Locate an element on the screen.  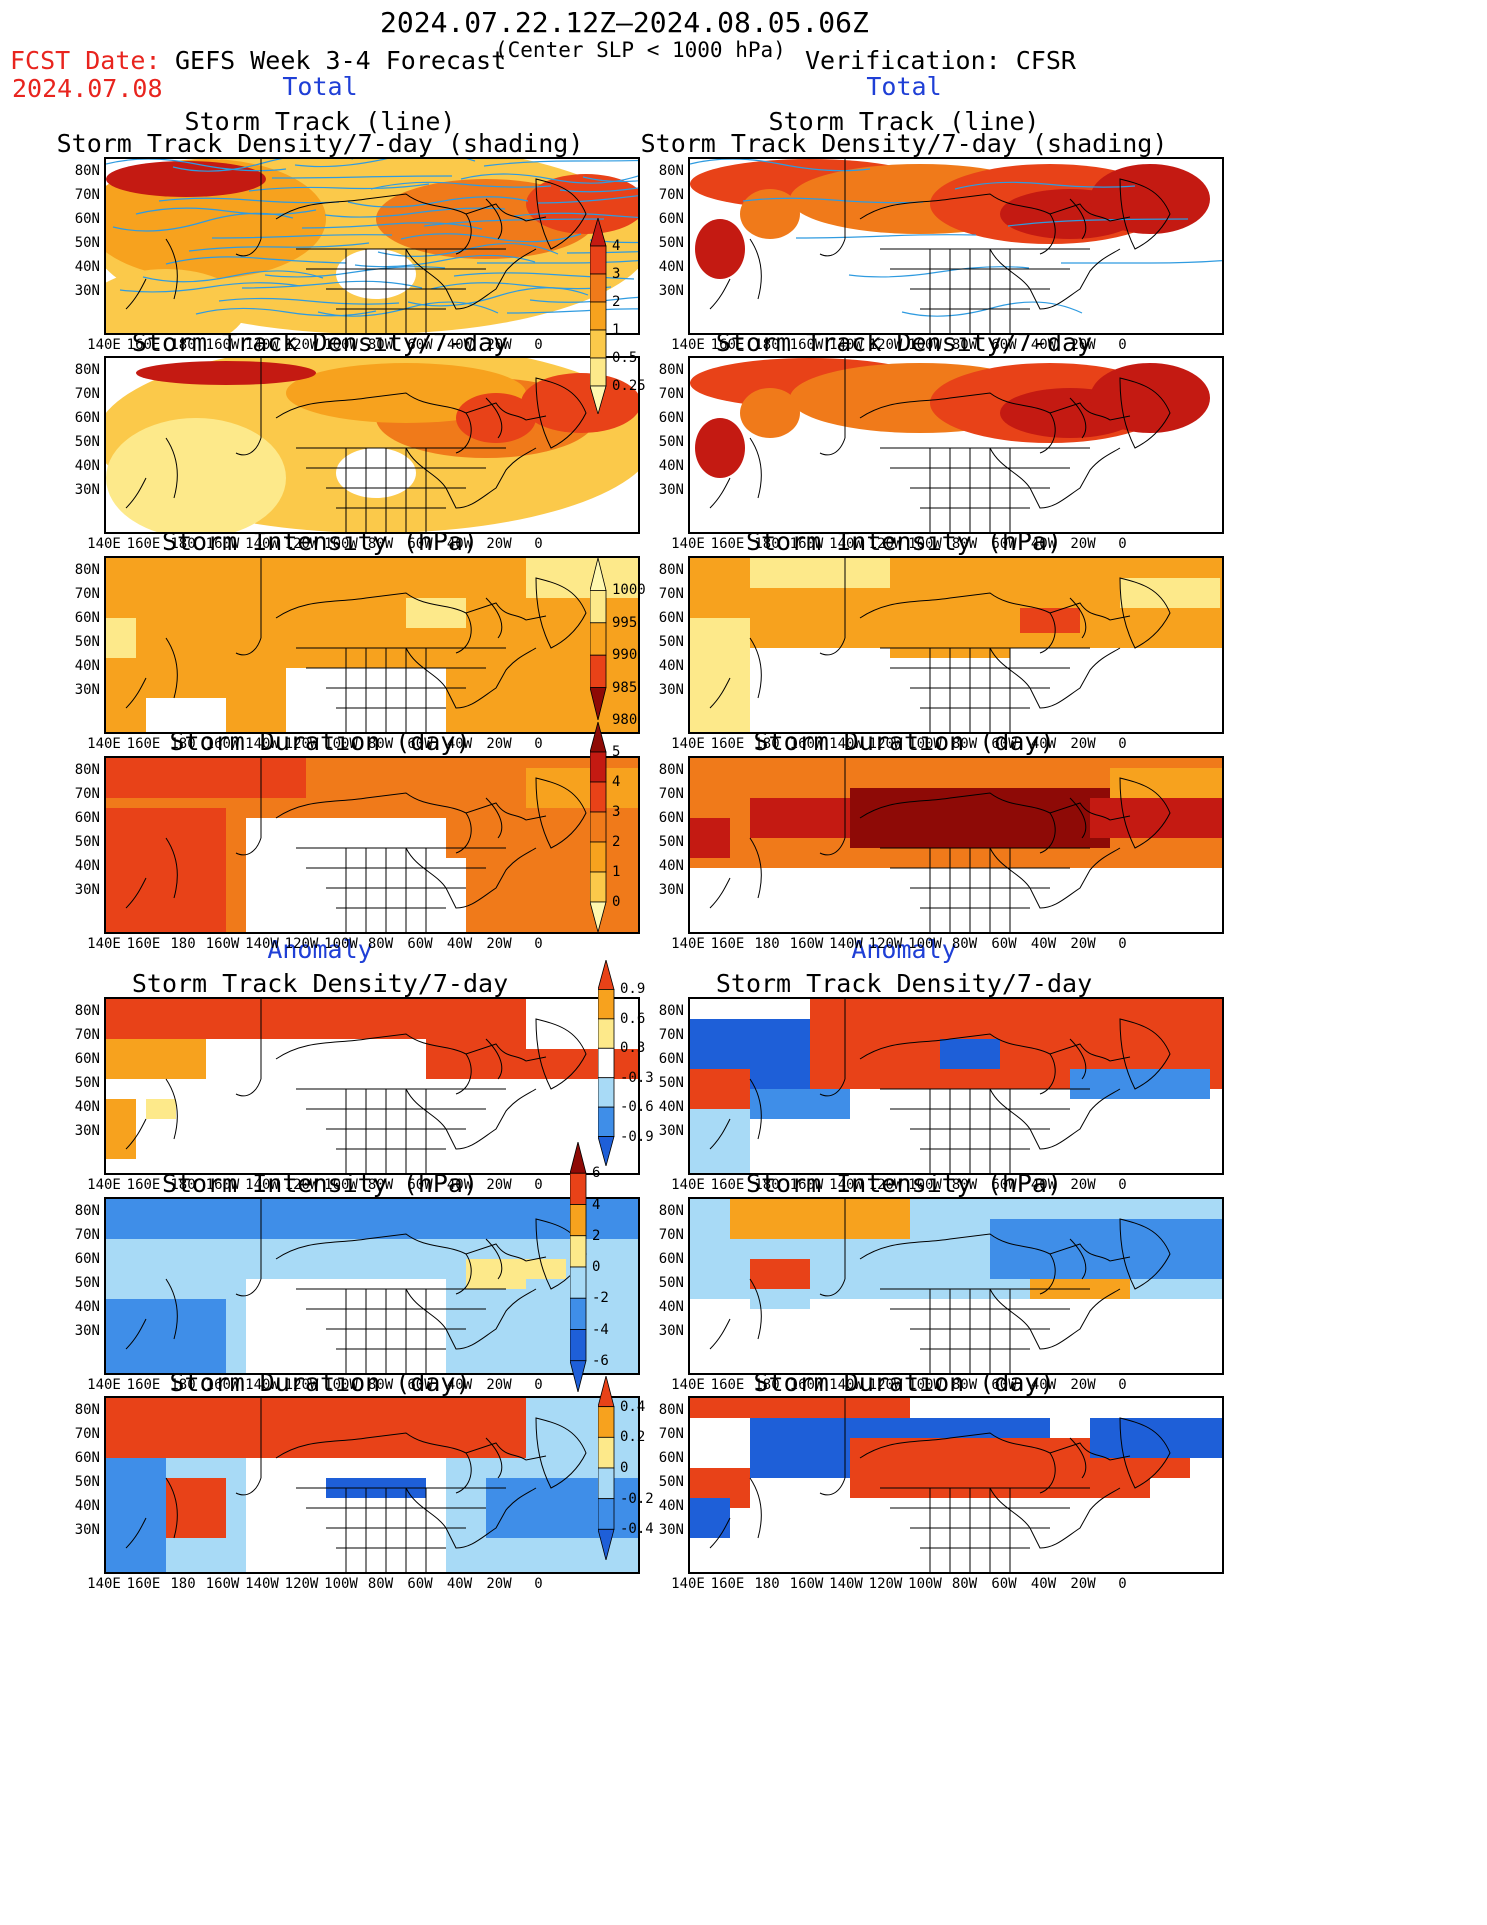
panel-title-density-anom-right: Storm Track Density/7-day is located at coordinates (904, 983).